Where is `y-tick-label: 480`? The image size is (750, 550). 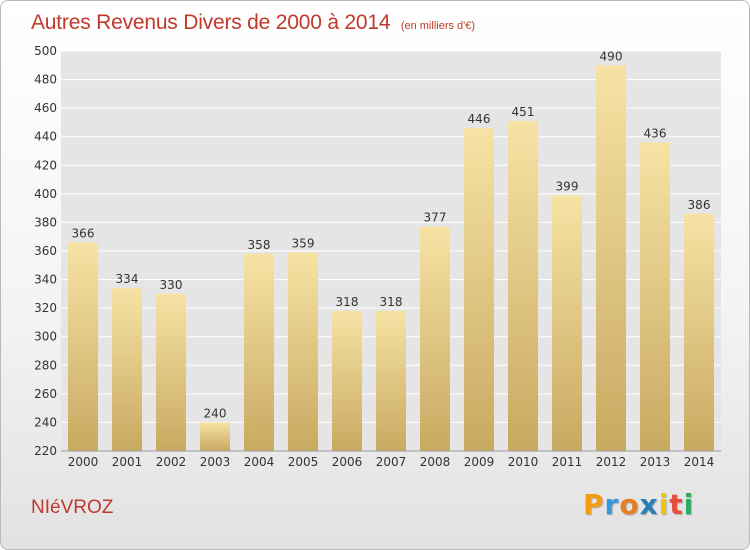
y-tick-label: 480 is located at coordinates (45, 80).